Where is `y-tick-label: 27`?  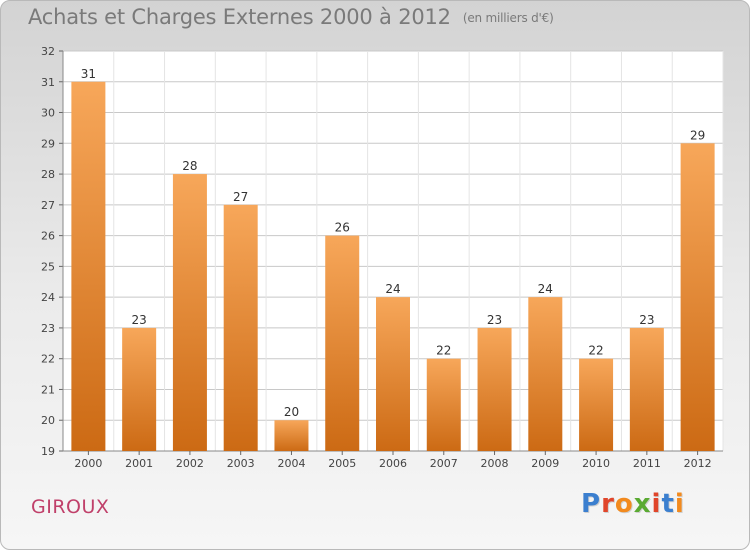 y-tick-label: 27 is located at coordinates (48, 205).